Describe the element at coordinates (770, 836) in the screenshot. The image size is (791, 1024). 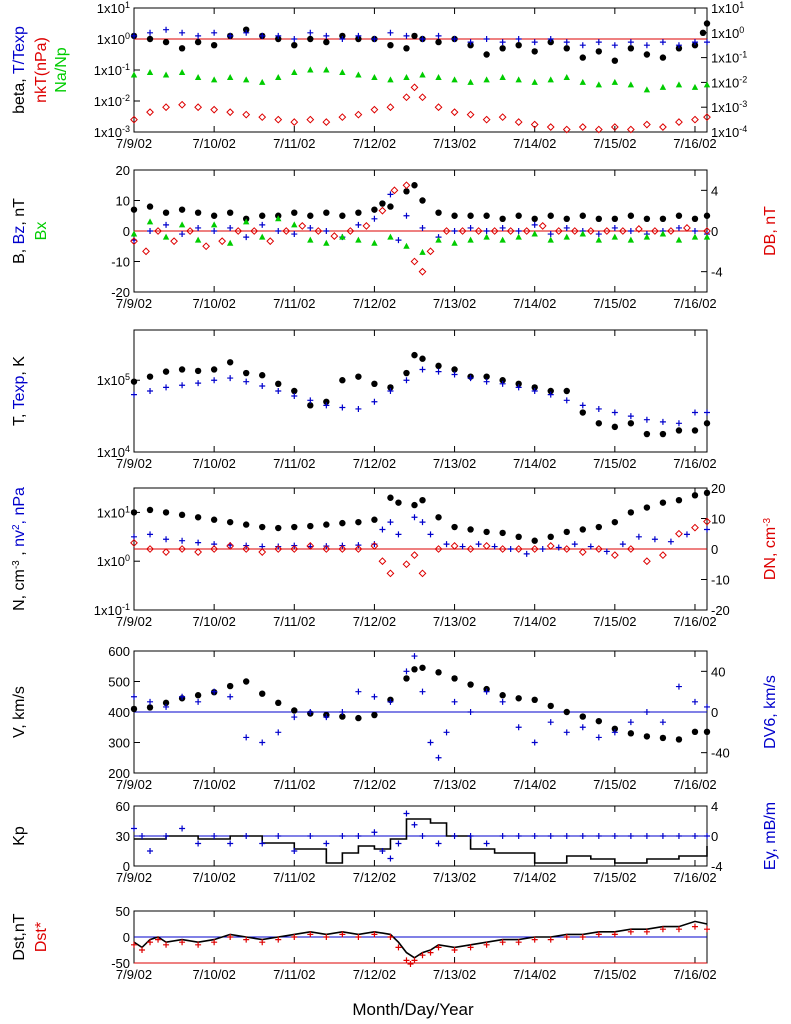
I see `p6-ylabel-right: Ey, mB/m` at that location.